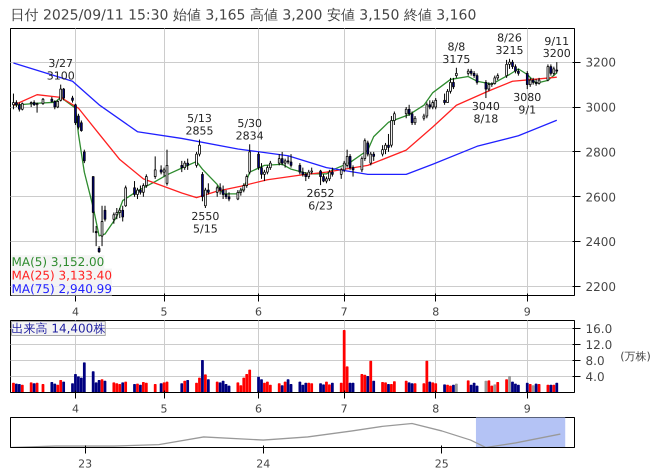 The image size is (653, 470). Describe the element at coordinates (62, 275) in the screenshot. I see `text: MA(25) 3,133.40` at that location.